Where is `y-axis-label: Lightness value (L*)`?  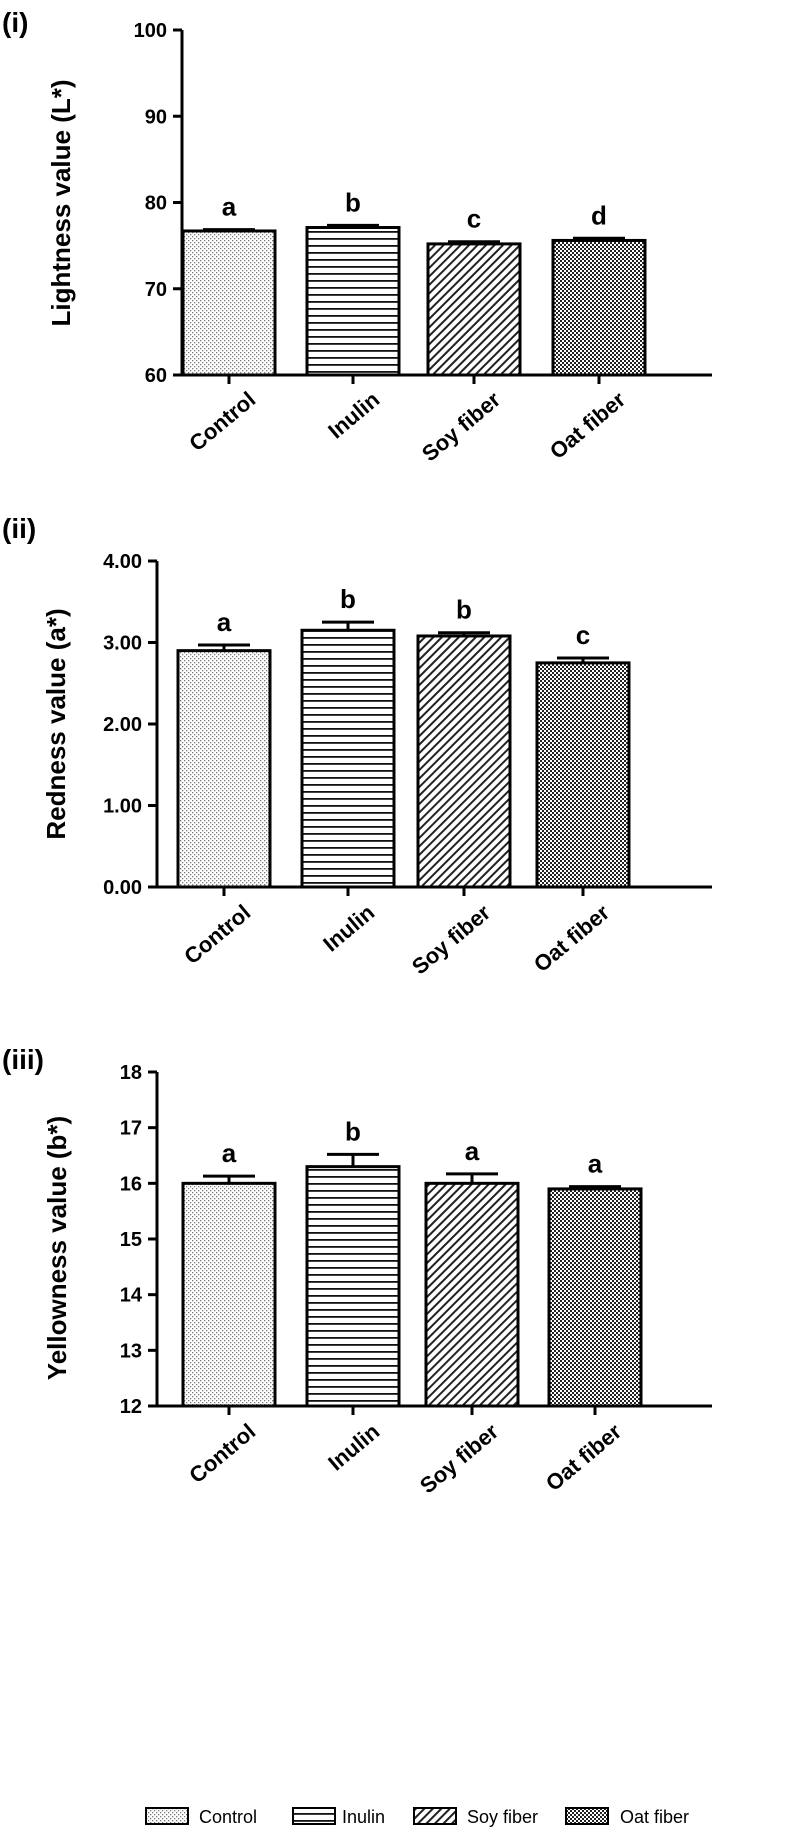 y-axis-label: Lightness value (L*) is located at coordinates (61, 202).